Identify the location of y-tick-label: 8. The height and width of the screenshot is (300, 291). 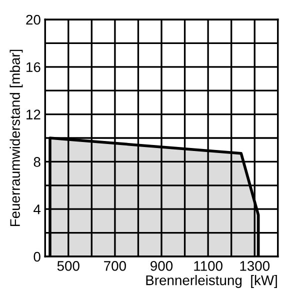
(37, 162).